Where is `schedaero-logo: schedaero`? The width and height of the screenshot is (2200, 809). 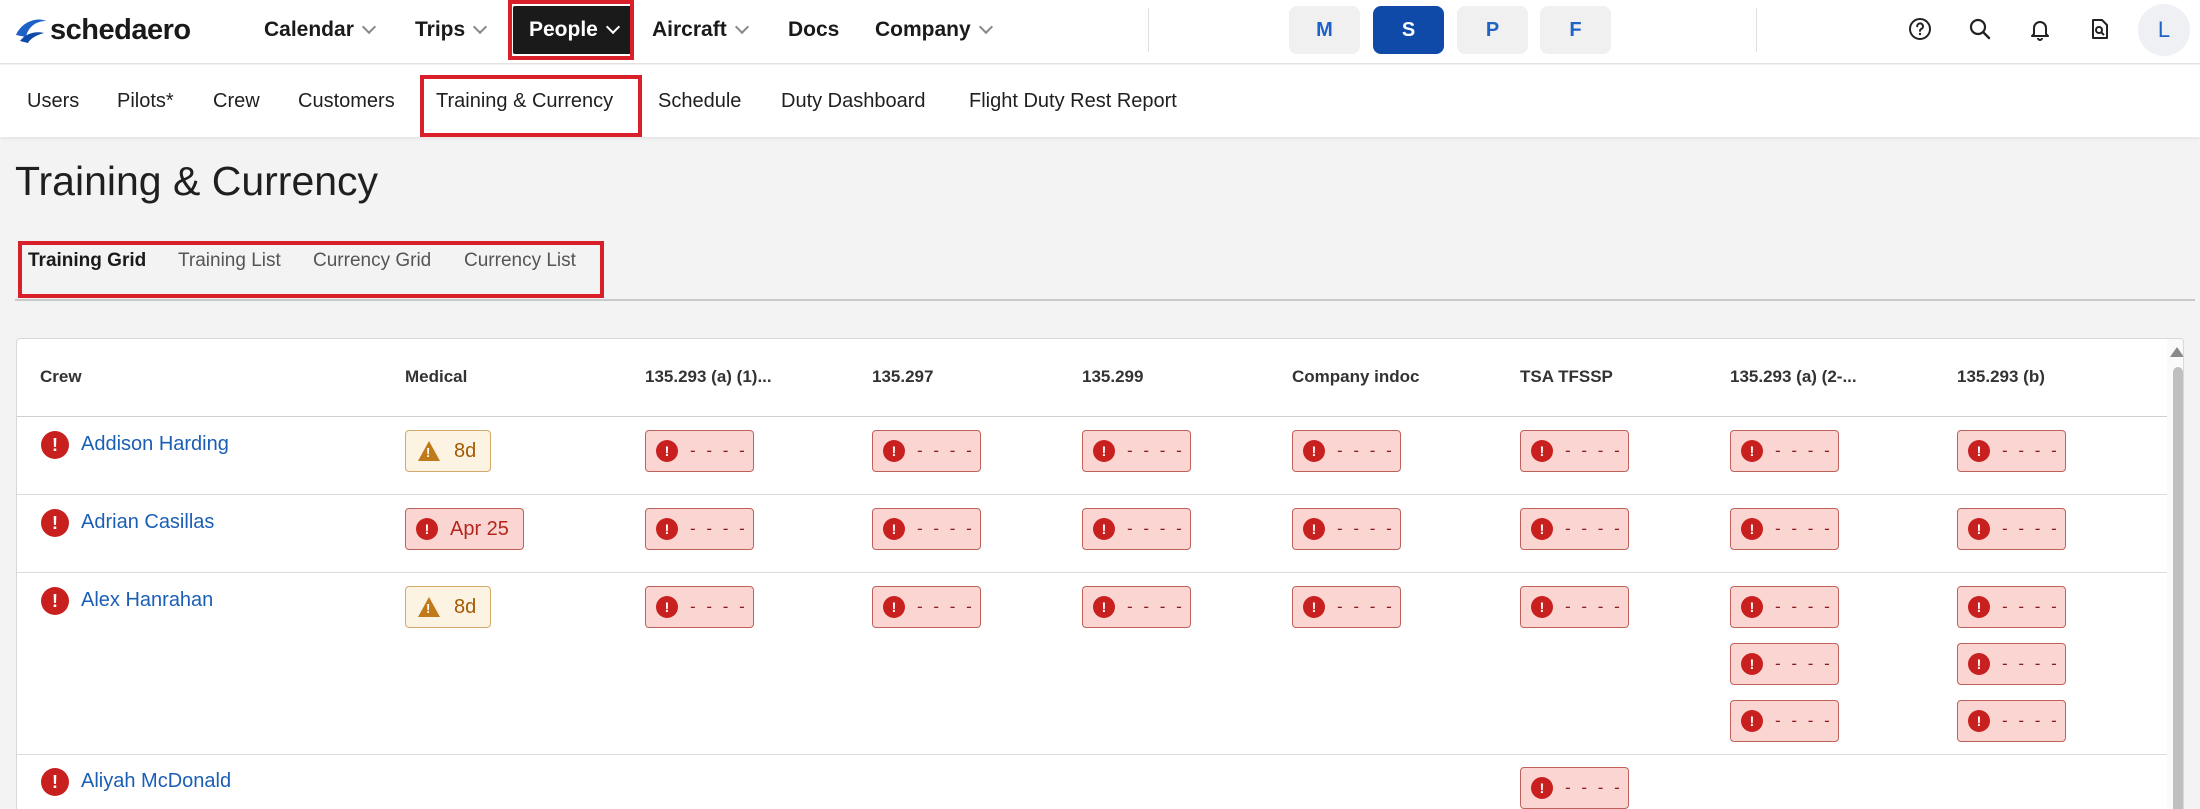
schedaero-logo: schedaero is located at coordinates (102, 30).